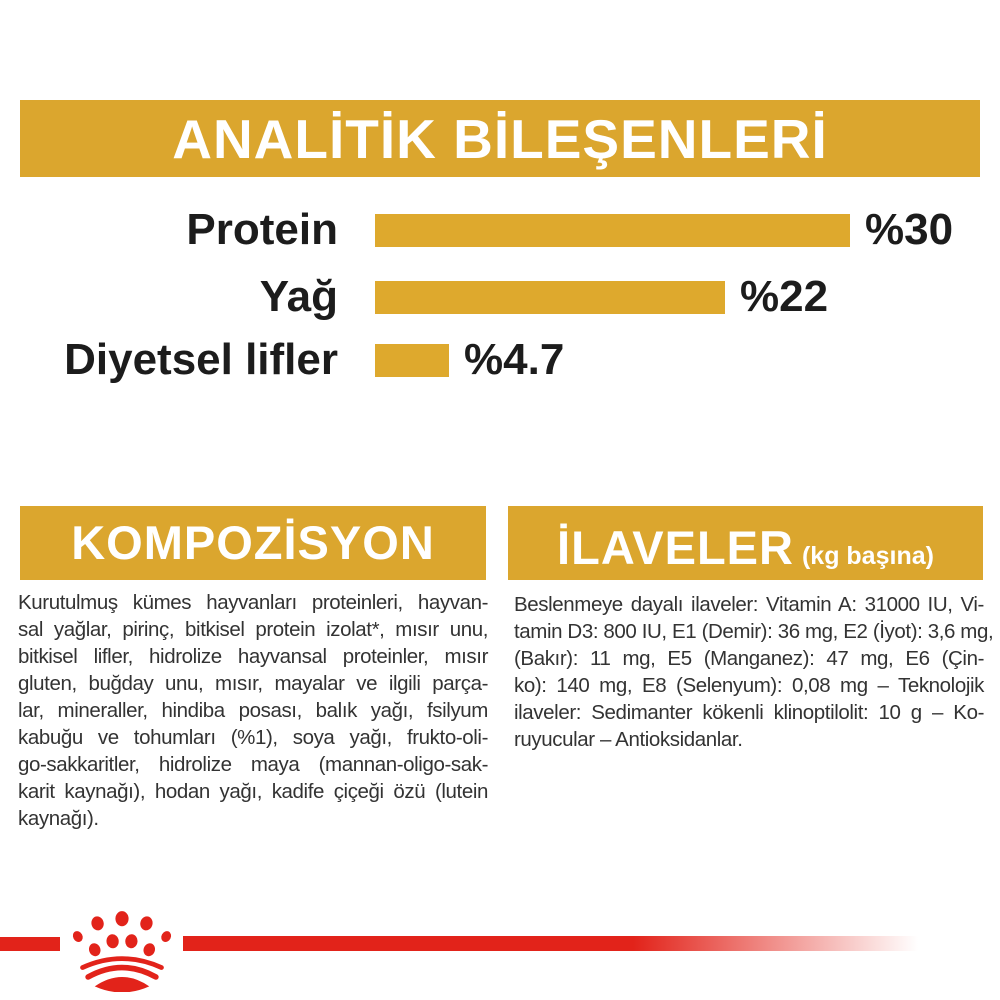 The height and width of the screenshot is (1000, 1000). Describe the element at coordinates (628, 739) in the screenshot. I see `additives-line: ruyucular – Antioksidanlar.` at that location.